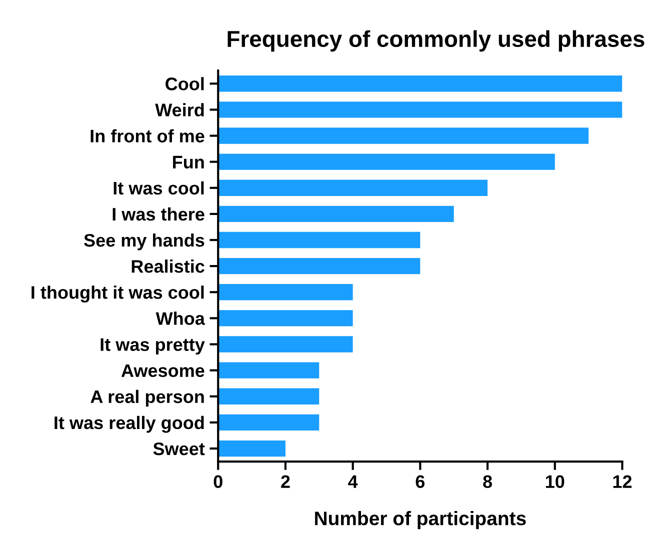 This screenshot has height=543, width=655. What do you see at coordinates (181, 318) in the screenshot?
I see `y-tick-label: Whoa` at bounding box center [181, 318].